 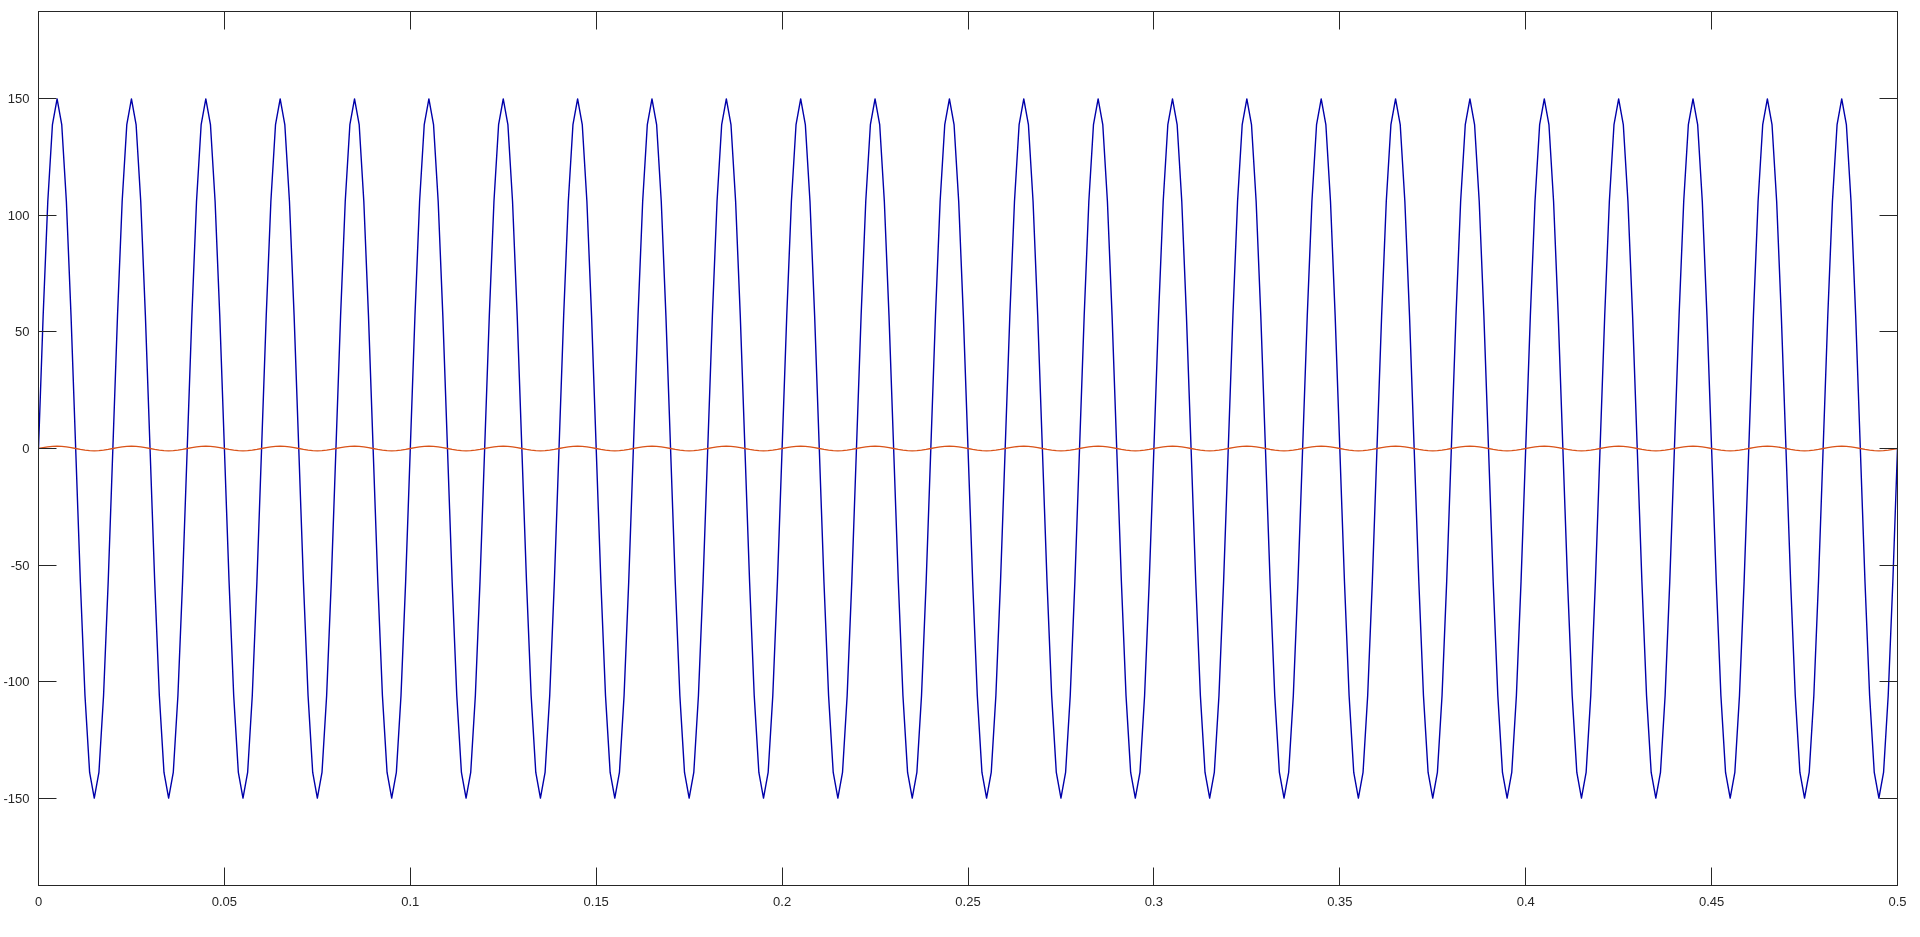 What do you see at coordinates (22, 332) in the screenshot?
I see `y-tick-label: 50` at bounding box center [22, 332].